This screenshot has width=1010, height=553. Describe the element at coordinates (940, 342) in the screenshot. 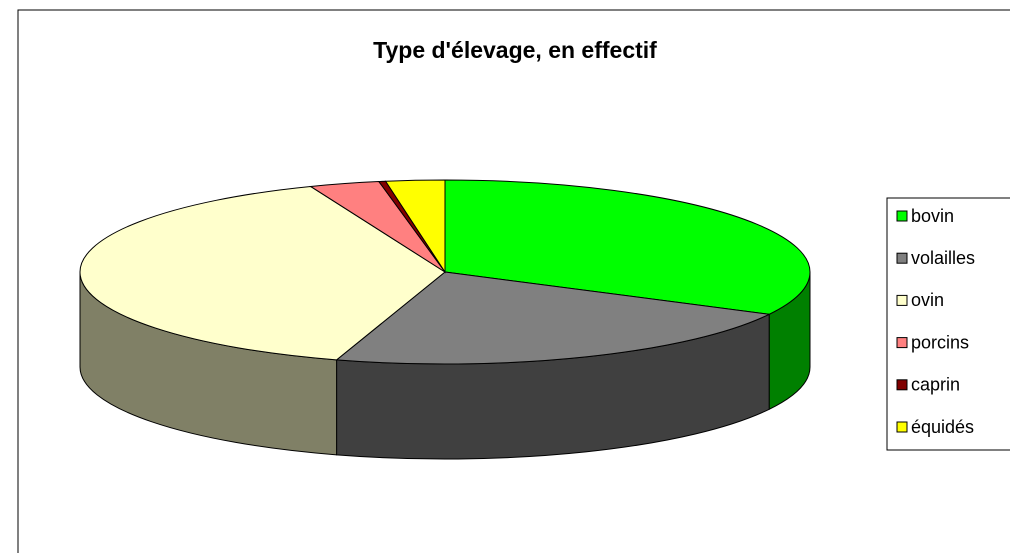

I see `legend-label: porcins` at that location.